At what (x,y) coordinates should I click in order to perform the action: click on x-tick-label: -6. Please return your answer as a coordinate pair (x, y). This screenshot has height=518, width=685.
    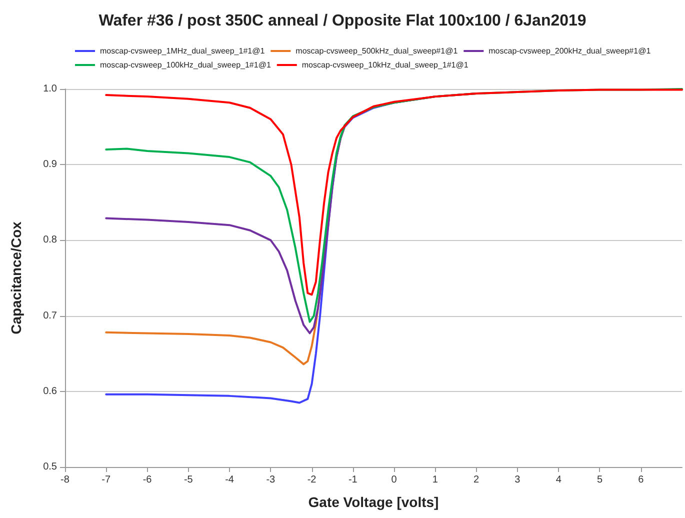
    Looking at the image, I should click on (147, 480).